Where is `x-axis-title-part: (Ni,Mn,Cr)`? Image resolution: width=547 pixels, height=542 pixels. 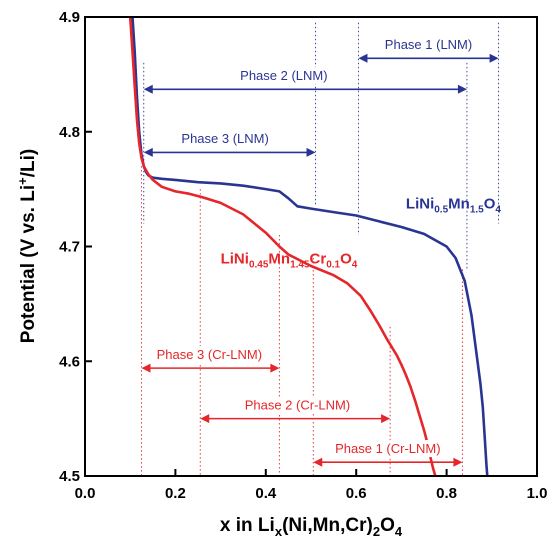
x-axis-title-part: (Ni,Mn,Cr) is located at coordinates (327, 525).